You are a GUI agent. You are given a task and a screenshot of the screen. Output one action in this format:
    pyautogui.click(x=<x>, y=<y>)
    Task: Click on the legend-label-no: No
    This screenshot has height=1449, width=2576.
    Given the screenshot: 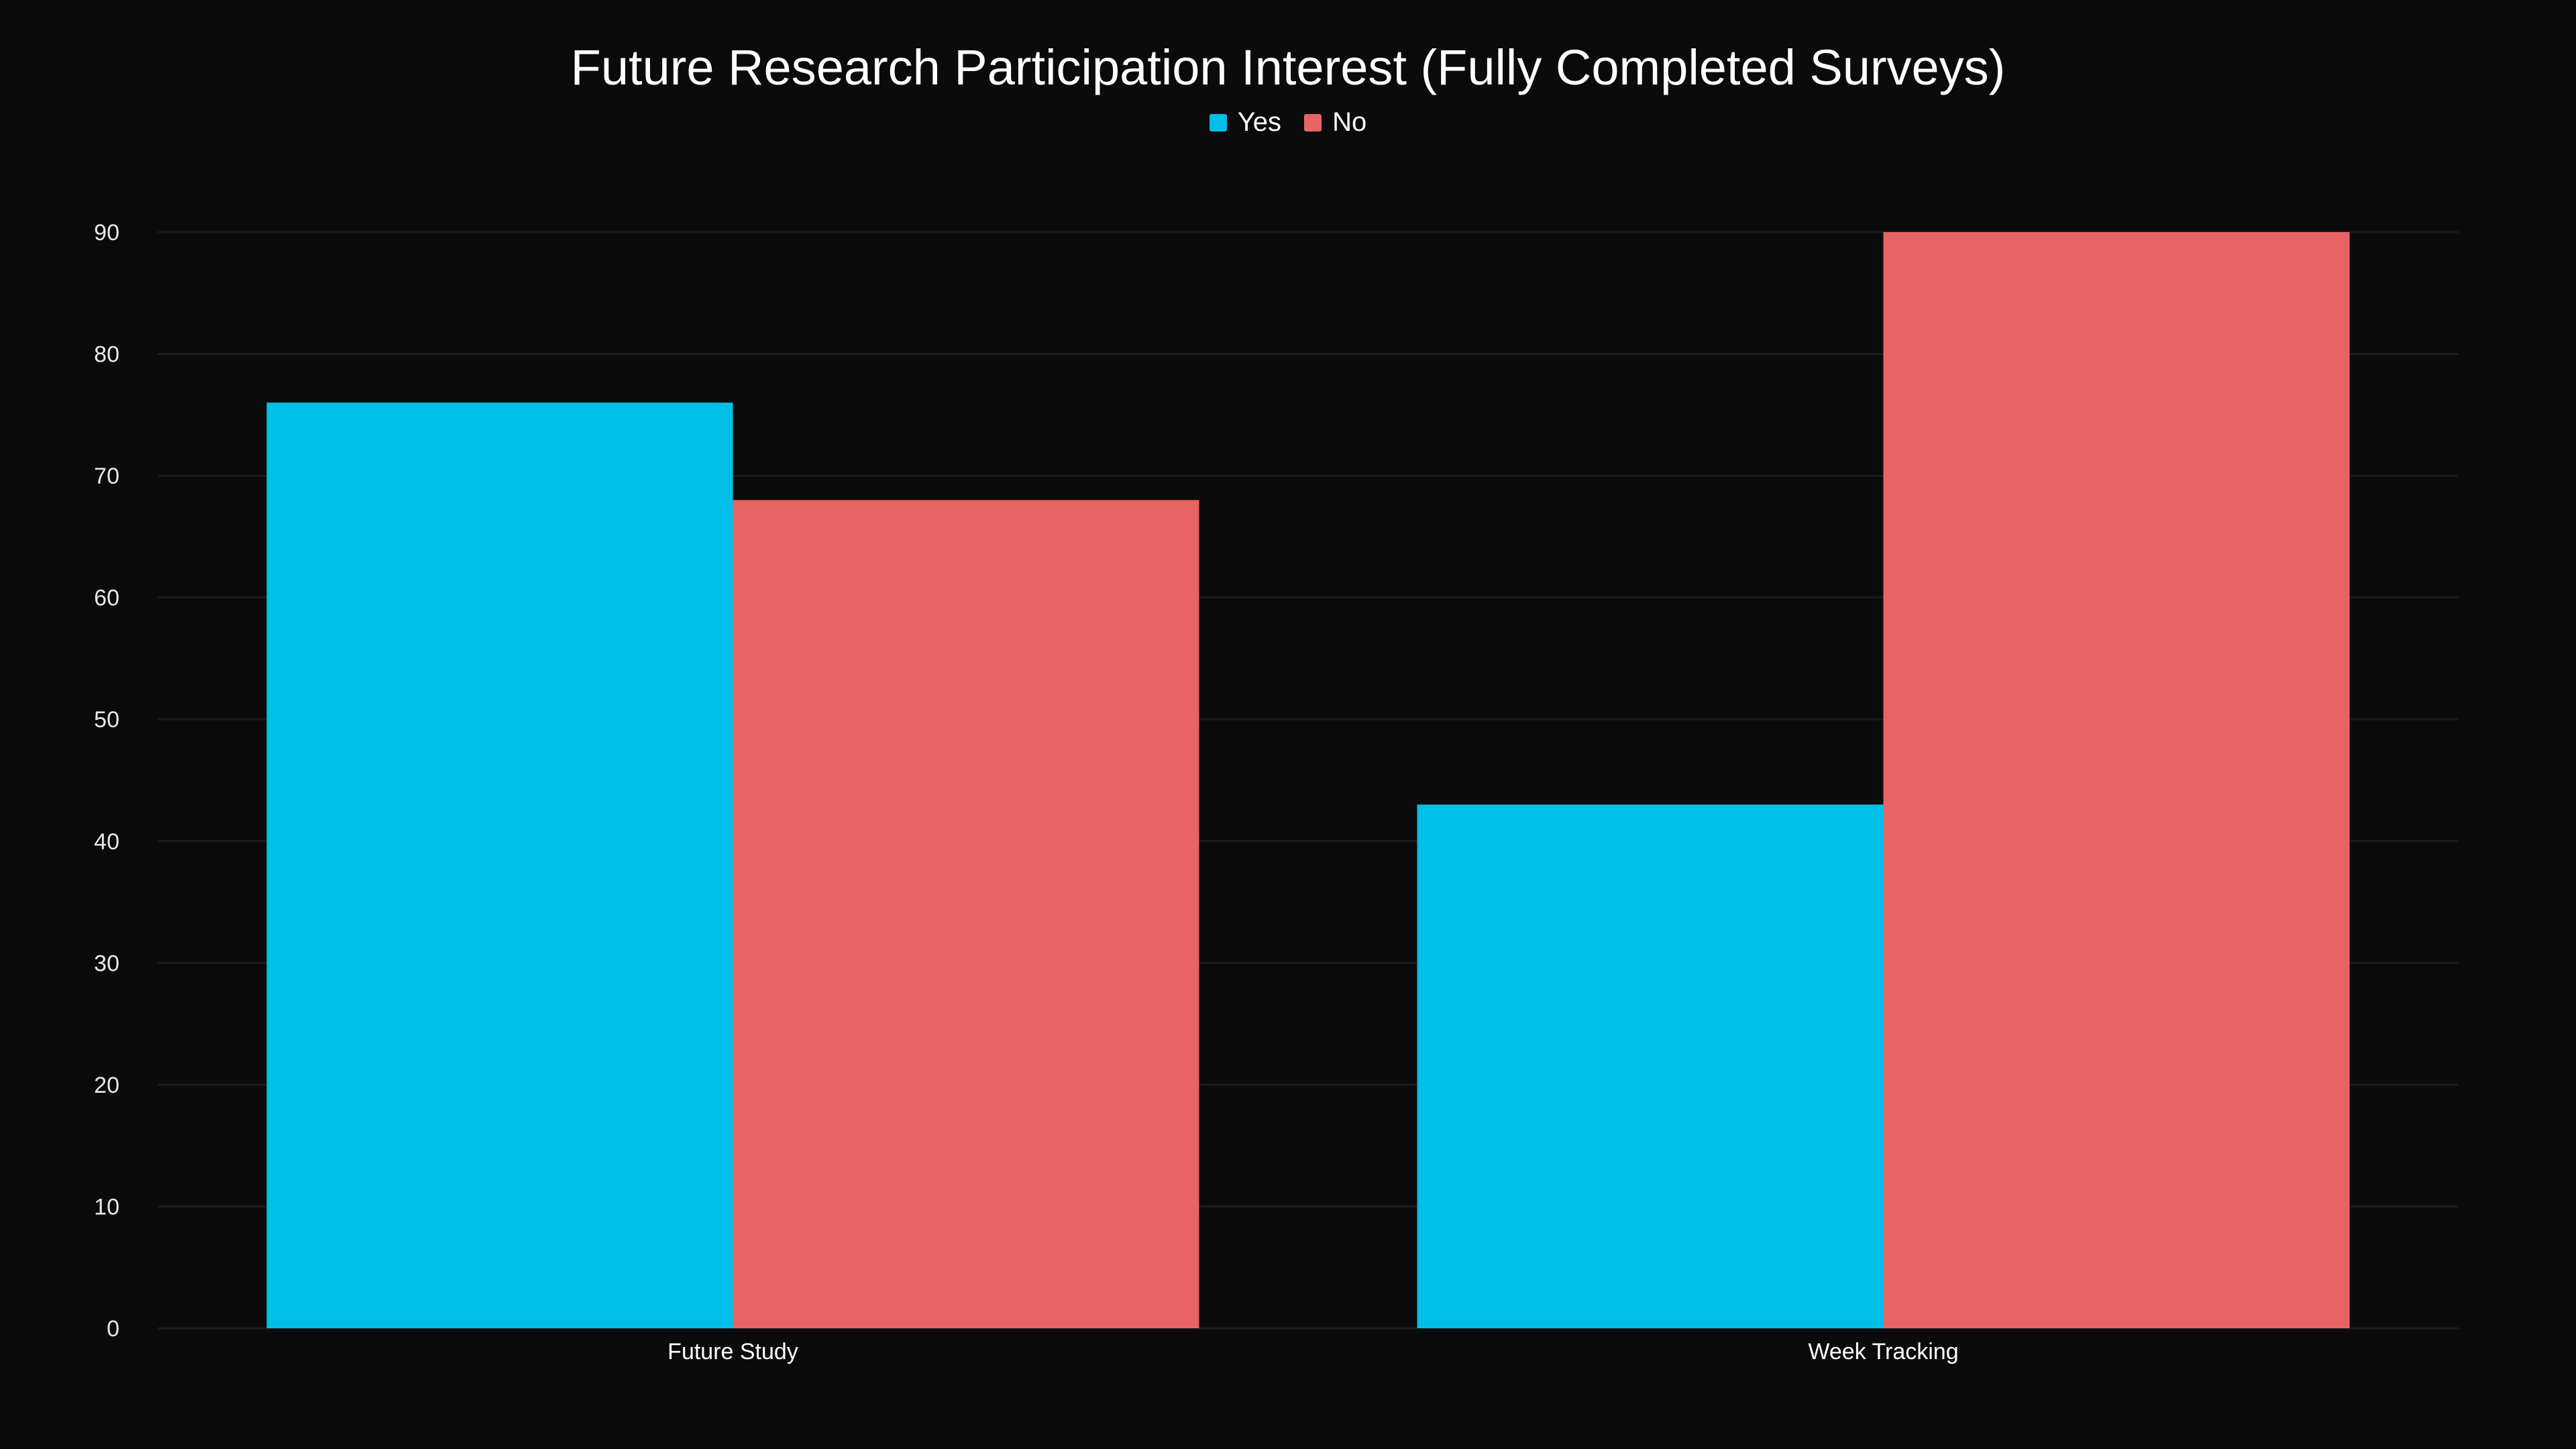 What is the action you would take?
    pyautogui.click(x=1349, y=122)
    